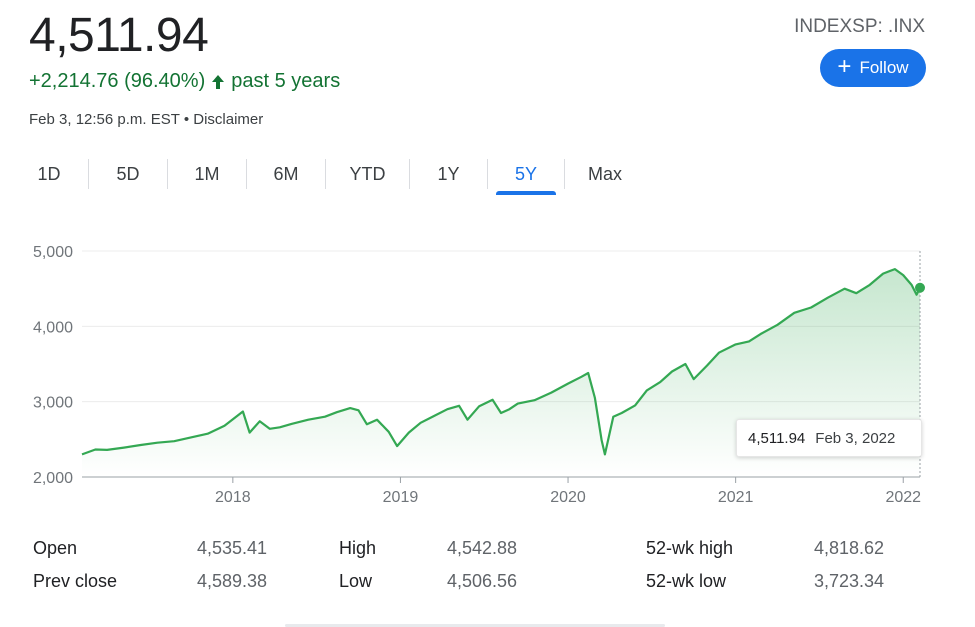 The height and width of the screenshot is (627, 975). I want to click on tab-5y: 5Y, so click(526, 174).